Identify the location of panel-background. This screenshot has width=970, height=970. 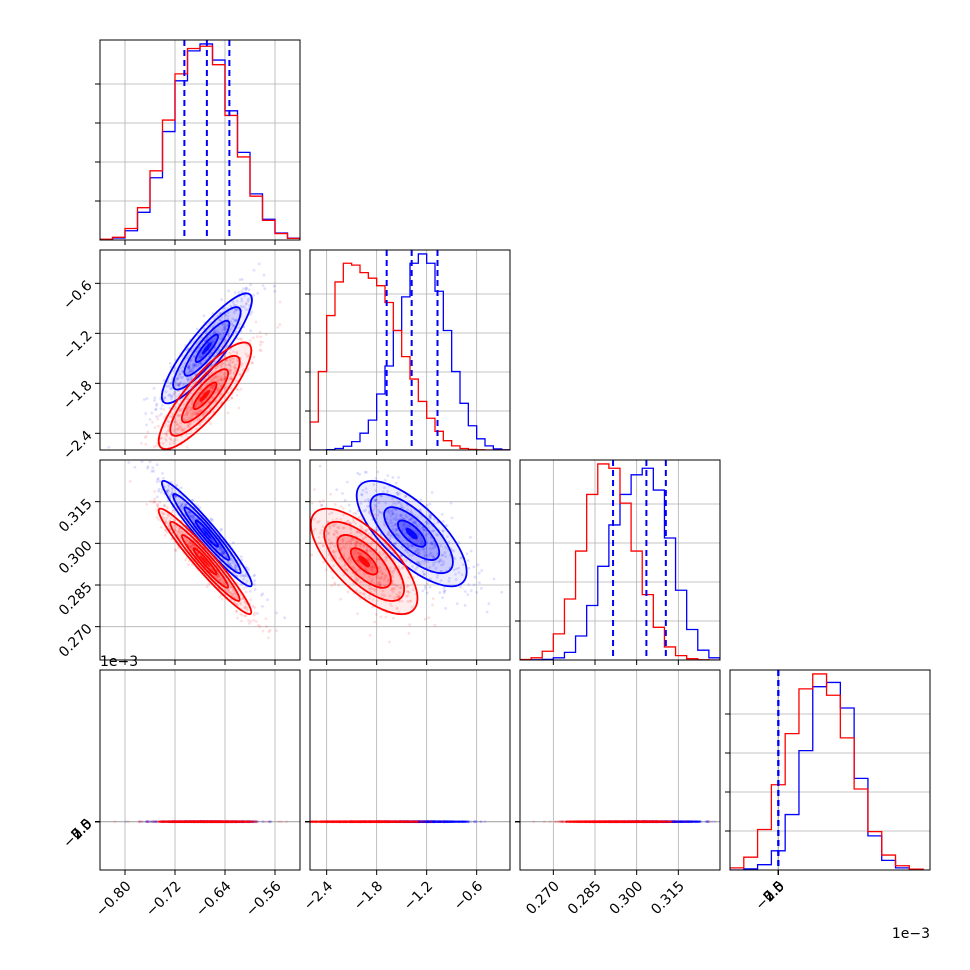
(200, 770).